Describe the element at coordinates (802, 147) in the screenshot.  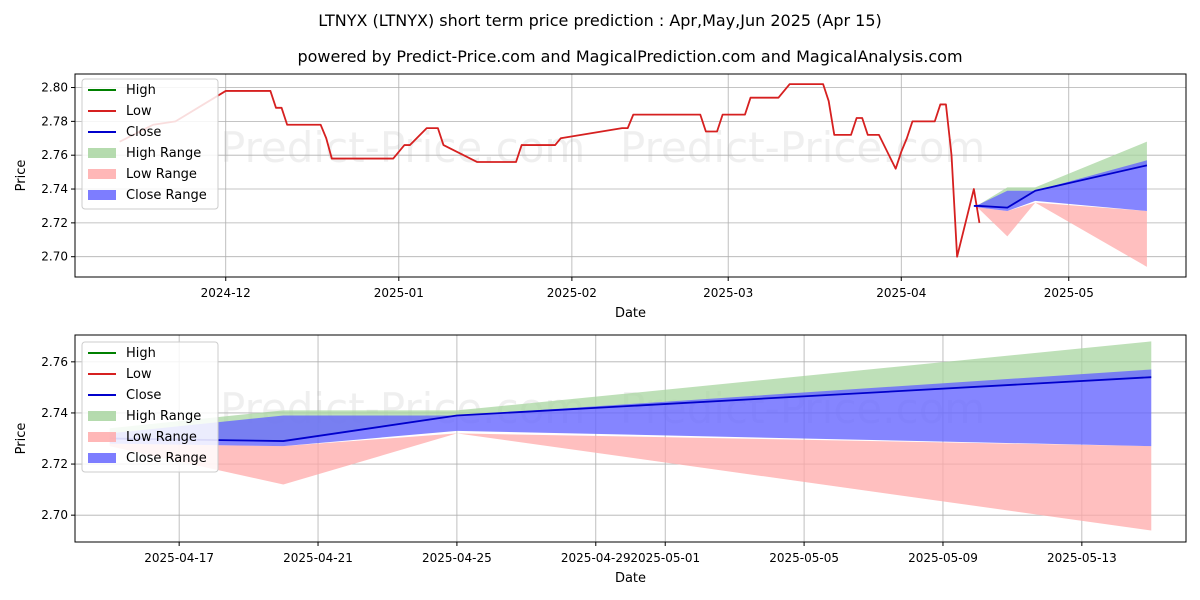
I see `watermark: Predict-Price.com` at that location.